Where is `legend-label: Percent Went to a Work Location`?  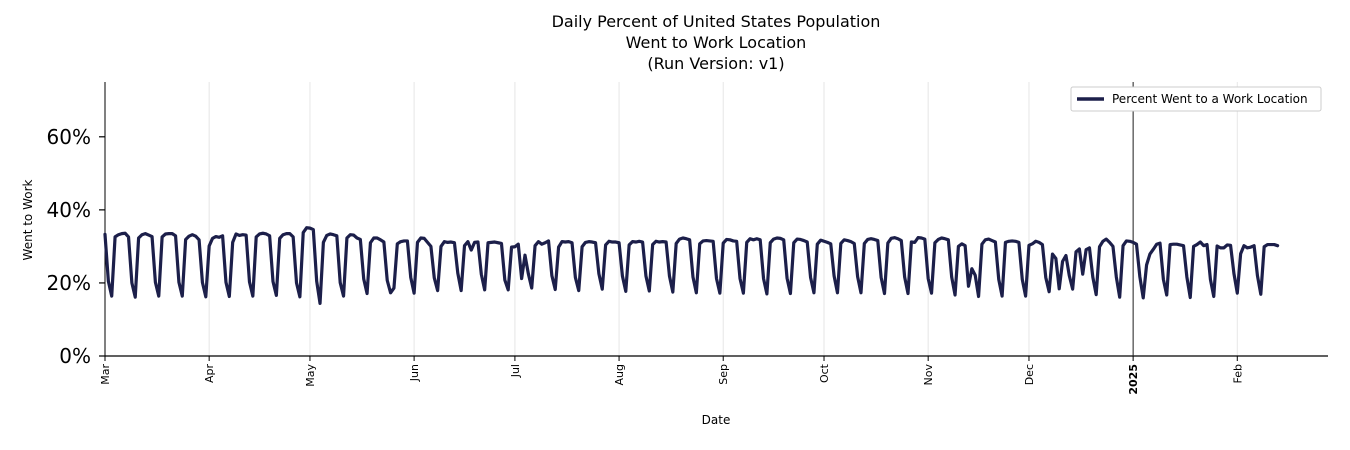
legend-label: Percent Went to a Work Location is located at coordinates (1210, 99).